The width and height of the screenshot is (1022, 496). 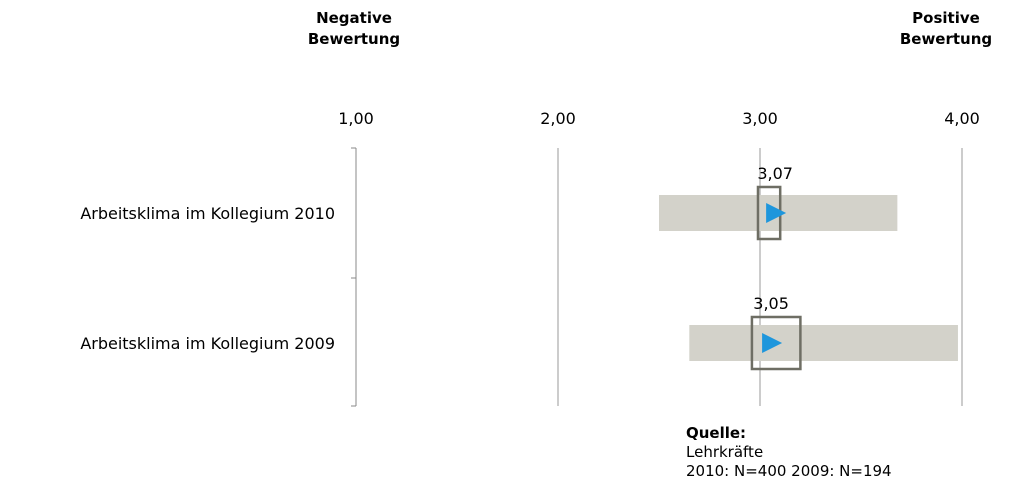 I want to click on source-sample-sizes: 2010: N=400 2009: N=194, so click(x=789, y=471).